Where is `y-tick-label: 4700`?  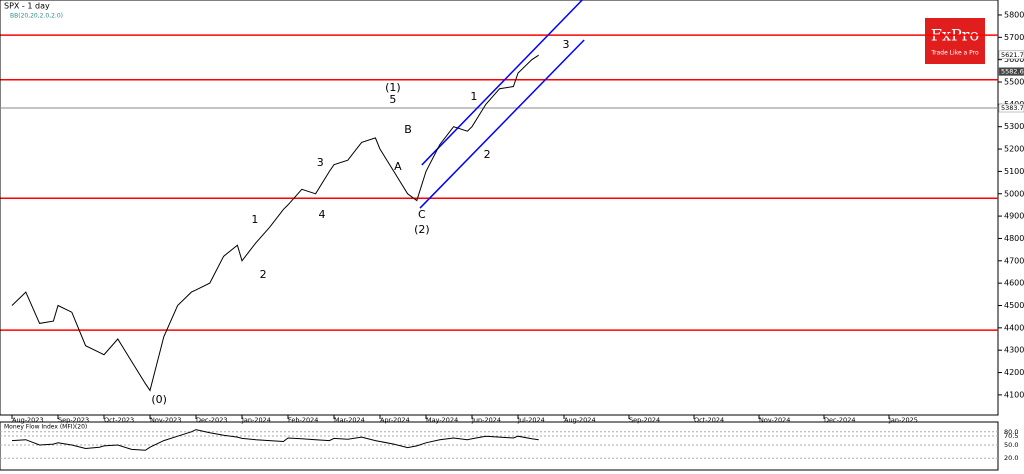
y-tick-label: 4700 is located at coordinates (1014, 260).